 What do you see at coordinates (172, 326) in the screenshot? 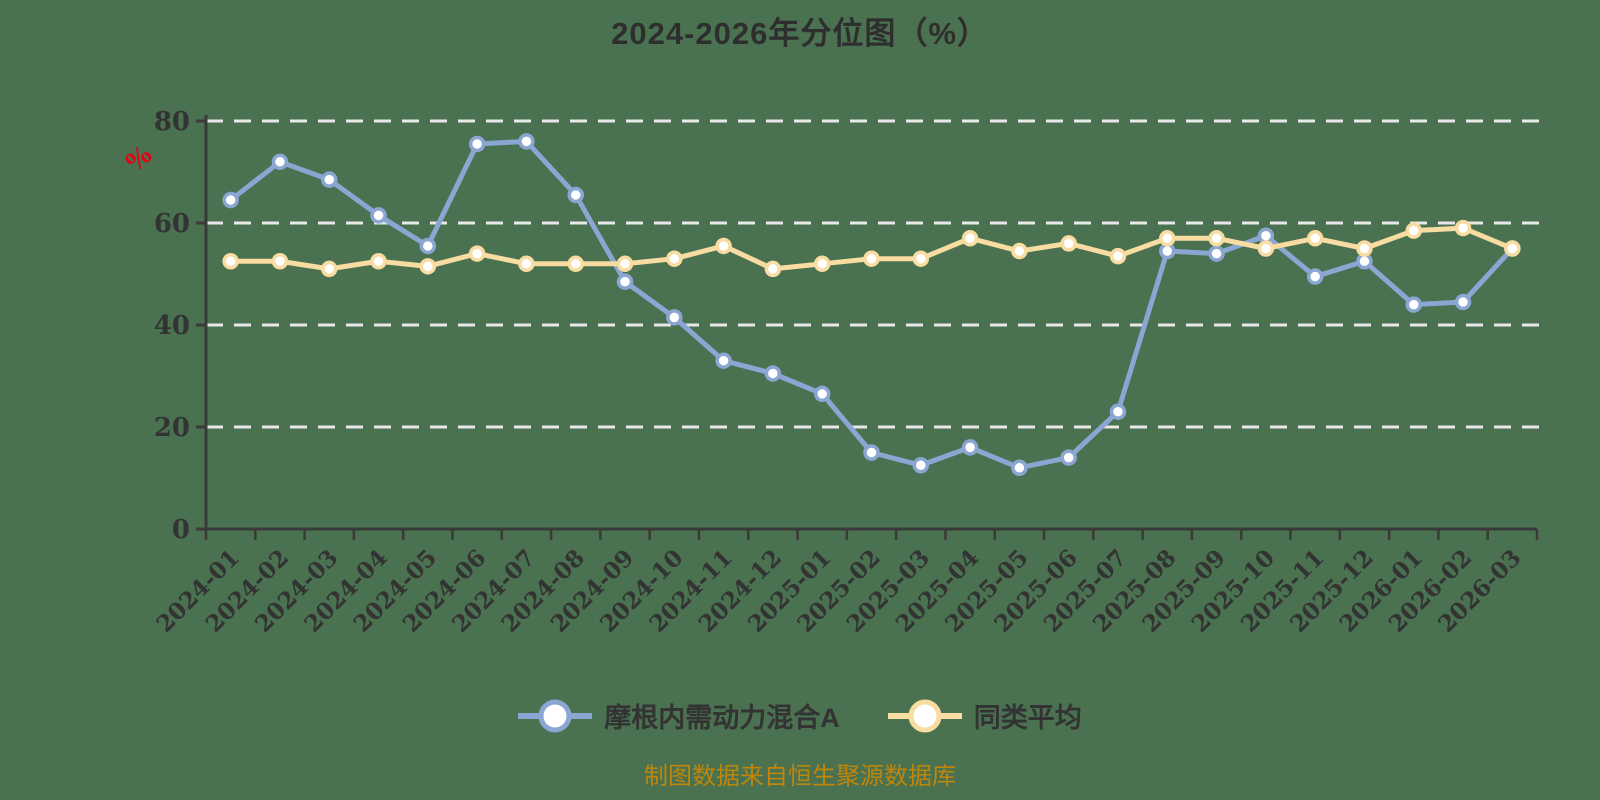
I see `y-tick-label-40: 40` at bounding box center [172, 326].